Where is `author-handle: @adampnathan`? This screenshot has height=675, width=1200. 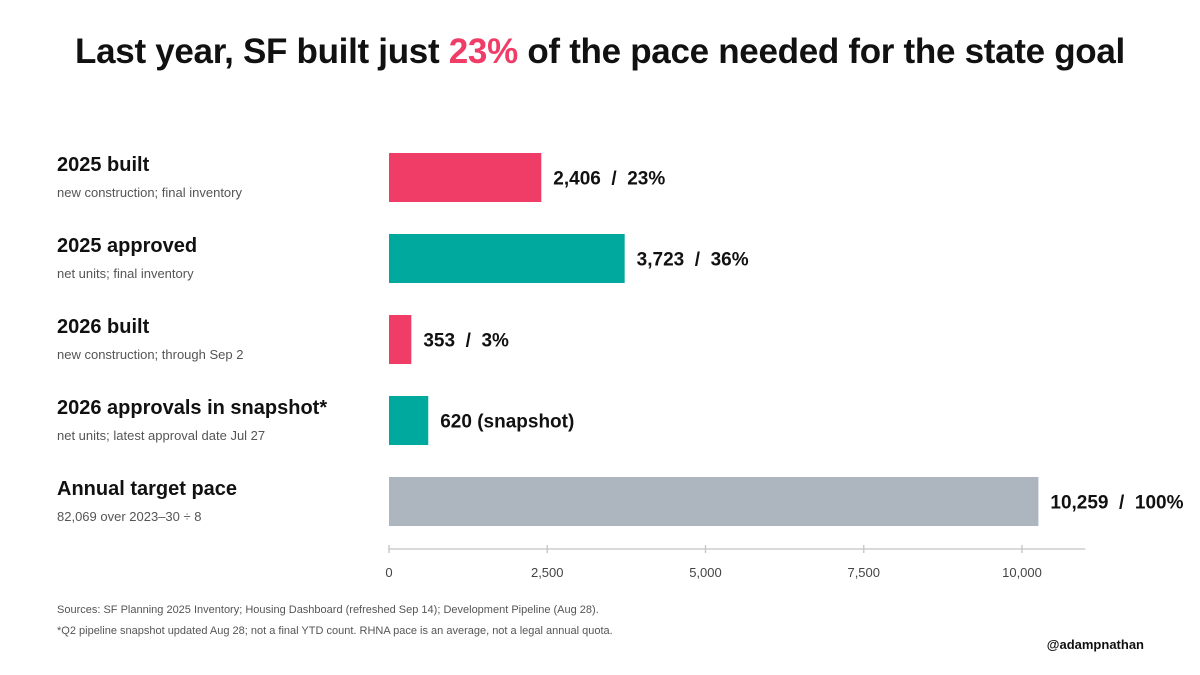 author-handle: @adampnathan is located at coordinates (1095, 644).